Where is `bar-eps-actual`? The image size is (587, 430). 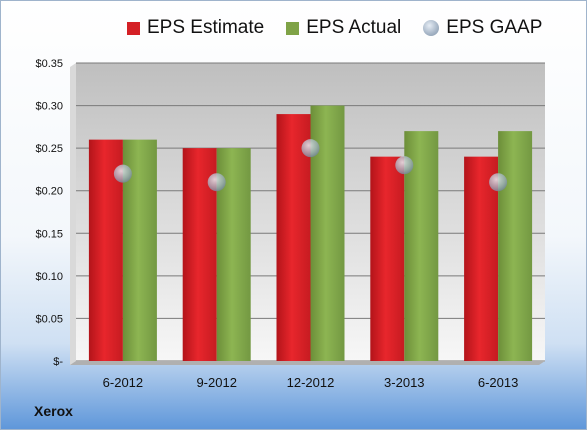 bar-eps-actual is located at coordinates (515, 246).